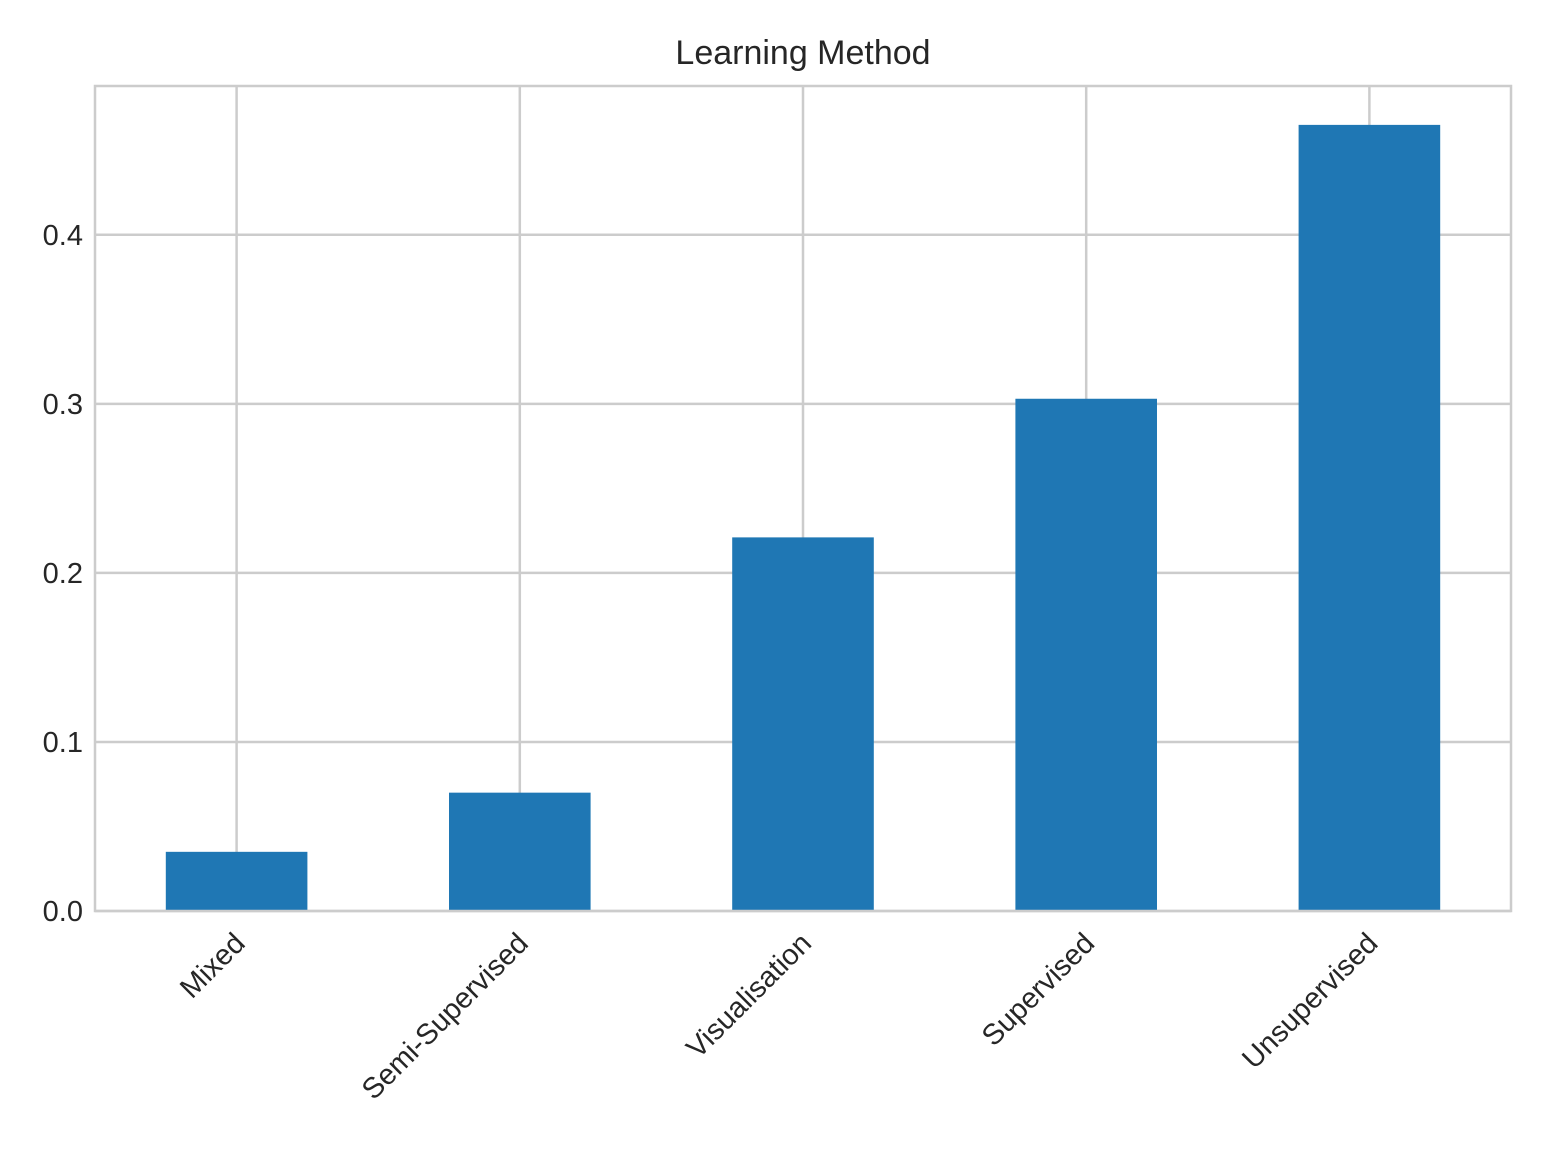 The width and height of the screenshot is (1548, 1161). What do you see at coordinates (520, 851) in the screenshot?
I see `bar-semi-supervised` at bounding box center [520, 851].